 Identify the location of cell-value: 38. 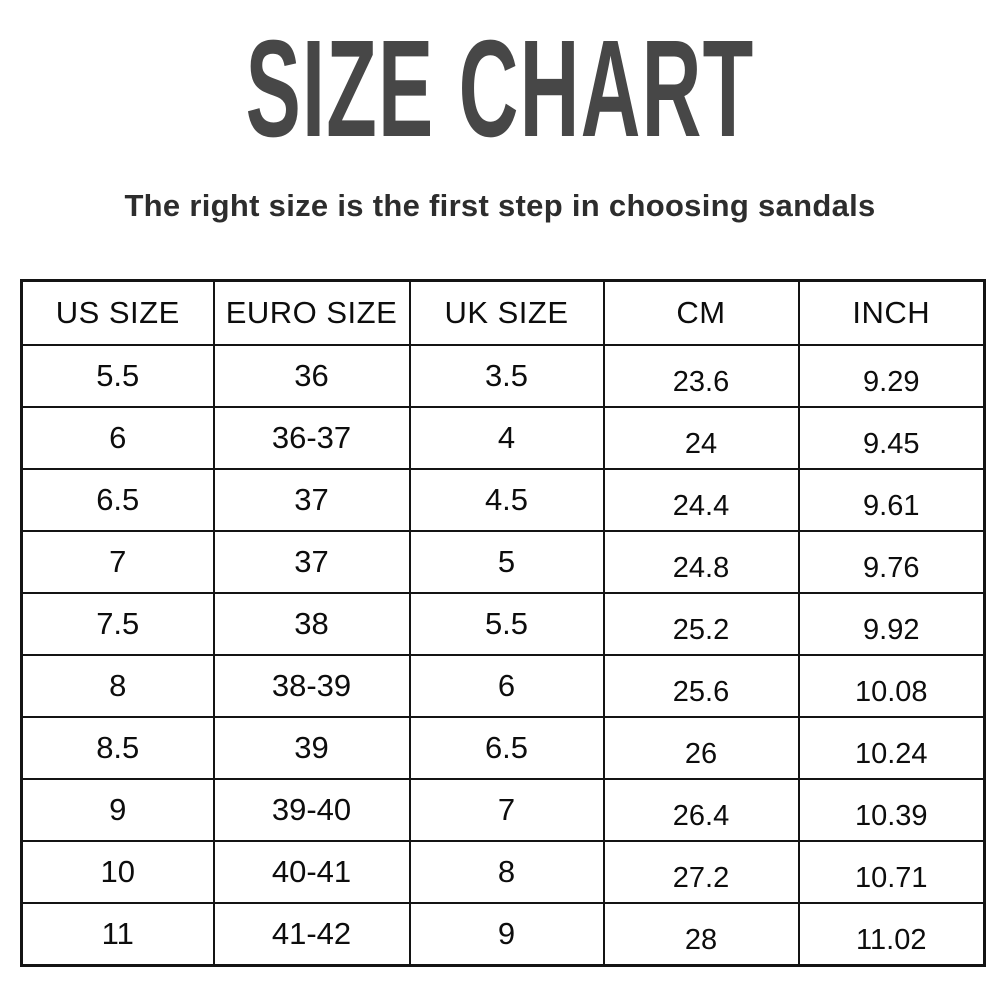
(311, 623).